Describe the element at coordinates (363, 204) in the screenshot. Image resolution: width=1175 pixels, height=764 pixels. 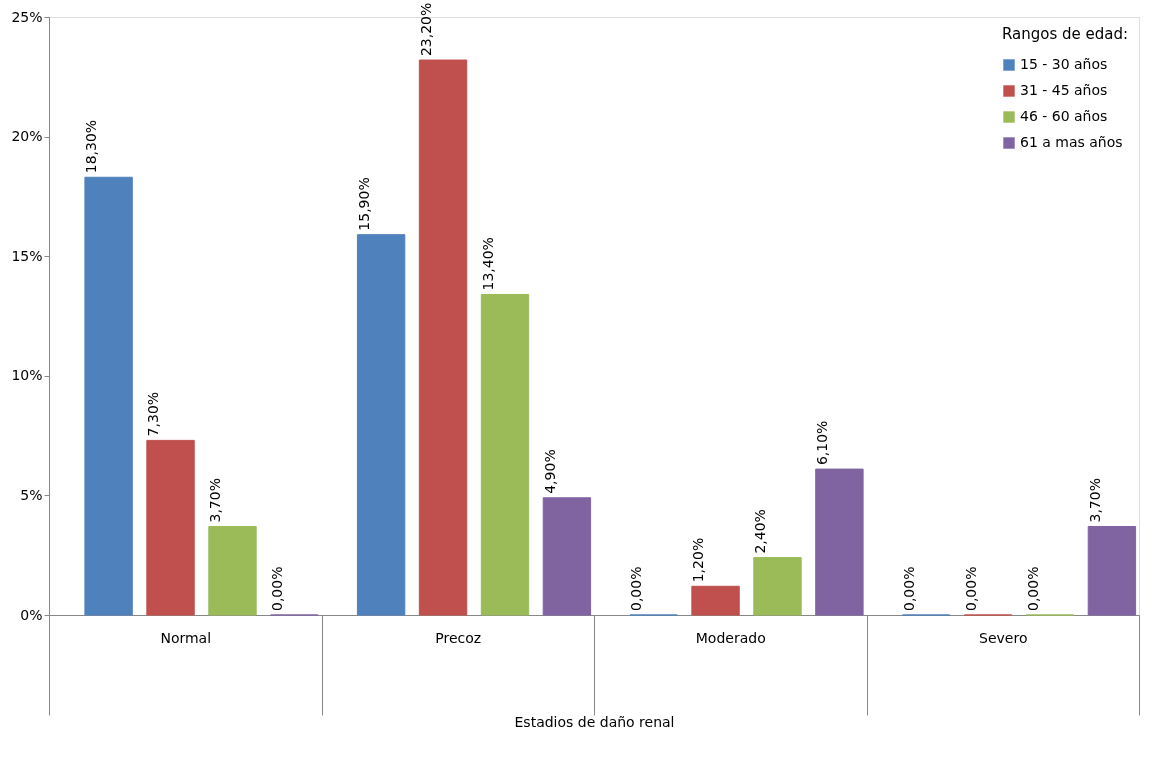
I see `data-label: 15,90%` at that location.